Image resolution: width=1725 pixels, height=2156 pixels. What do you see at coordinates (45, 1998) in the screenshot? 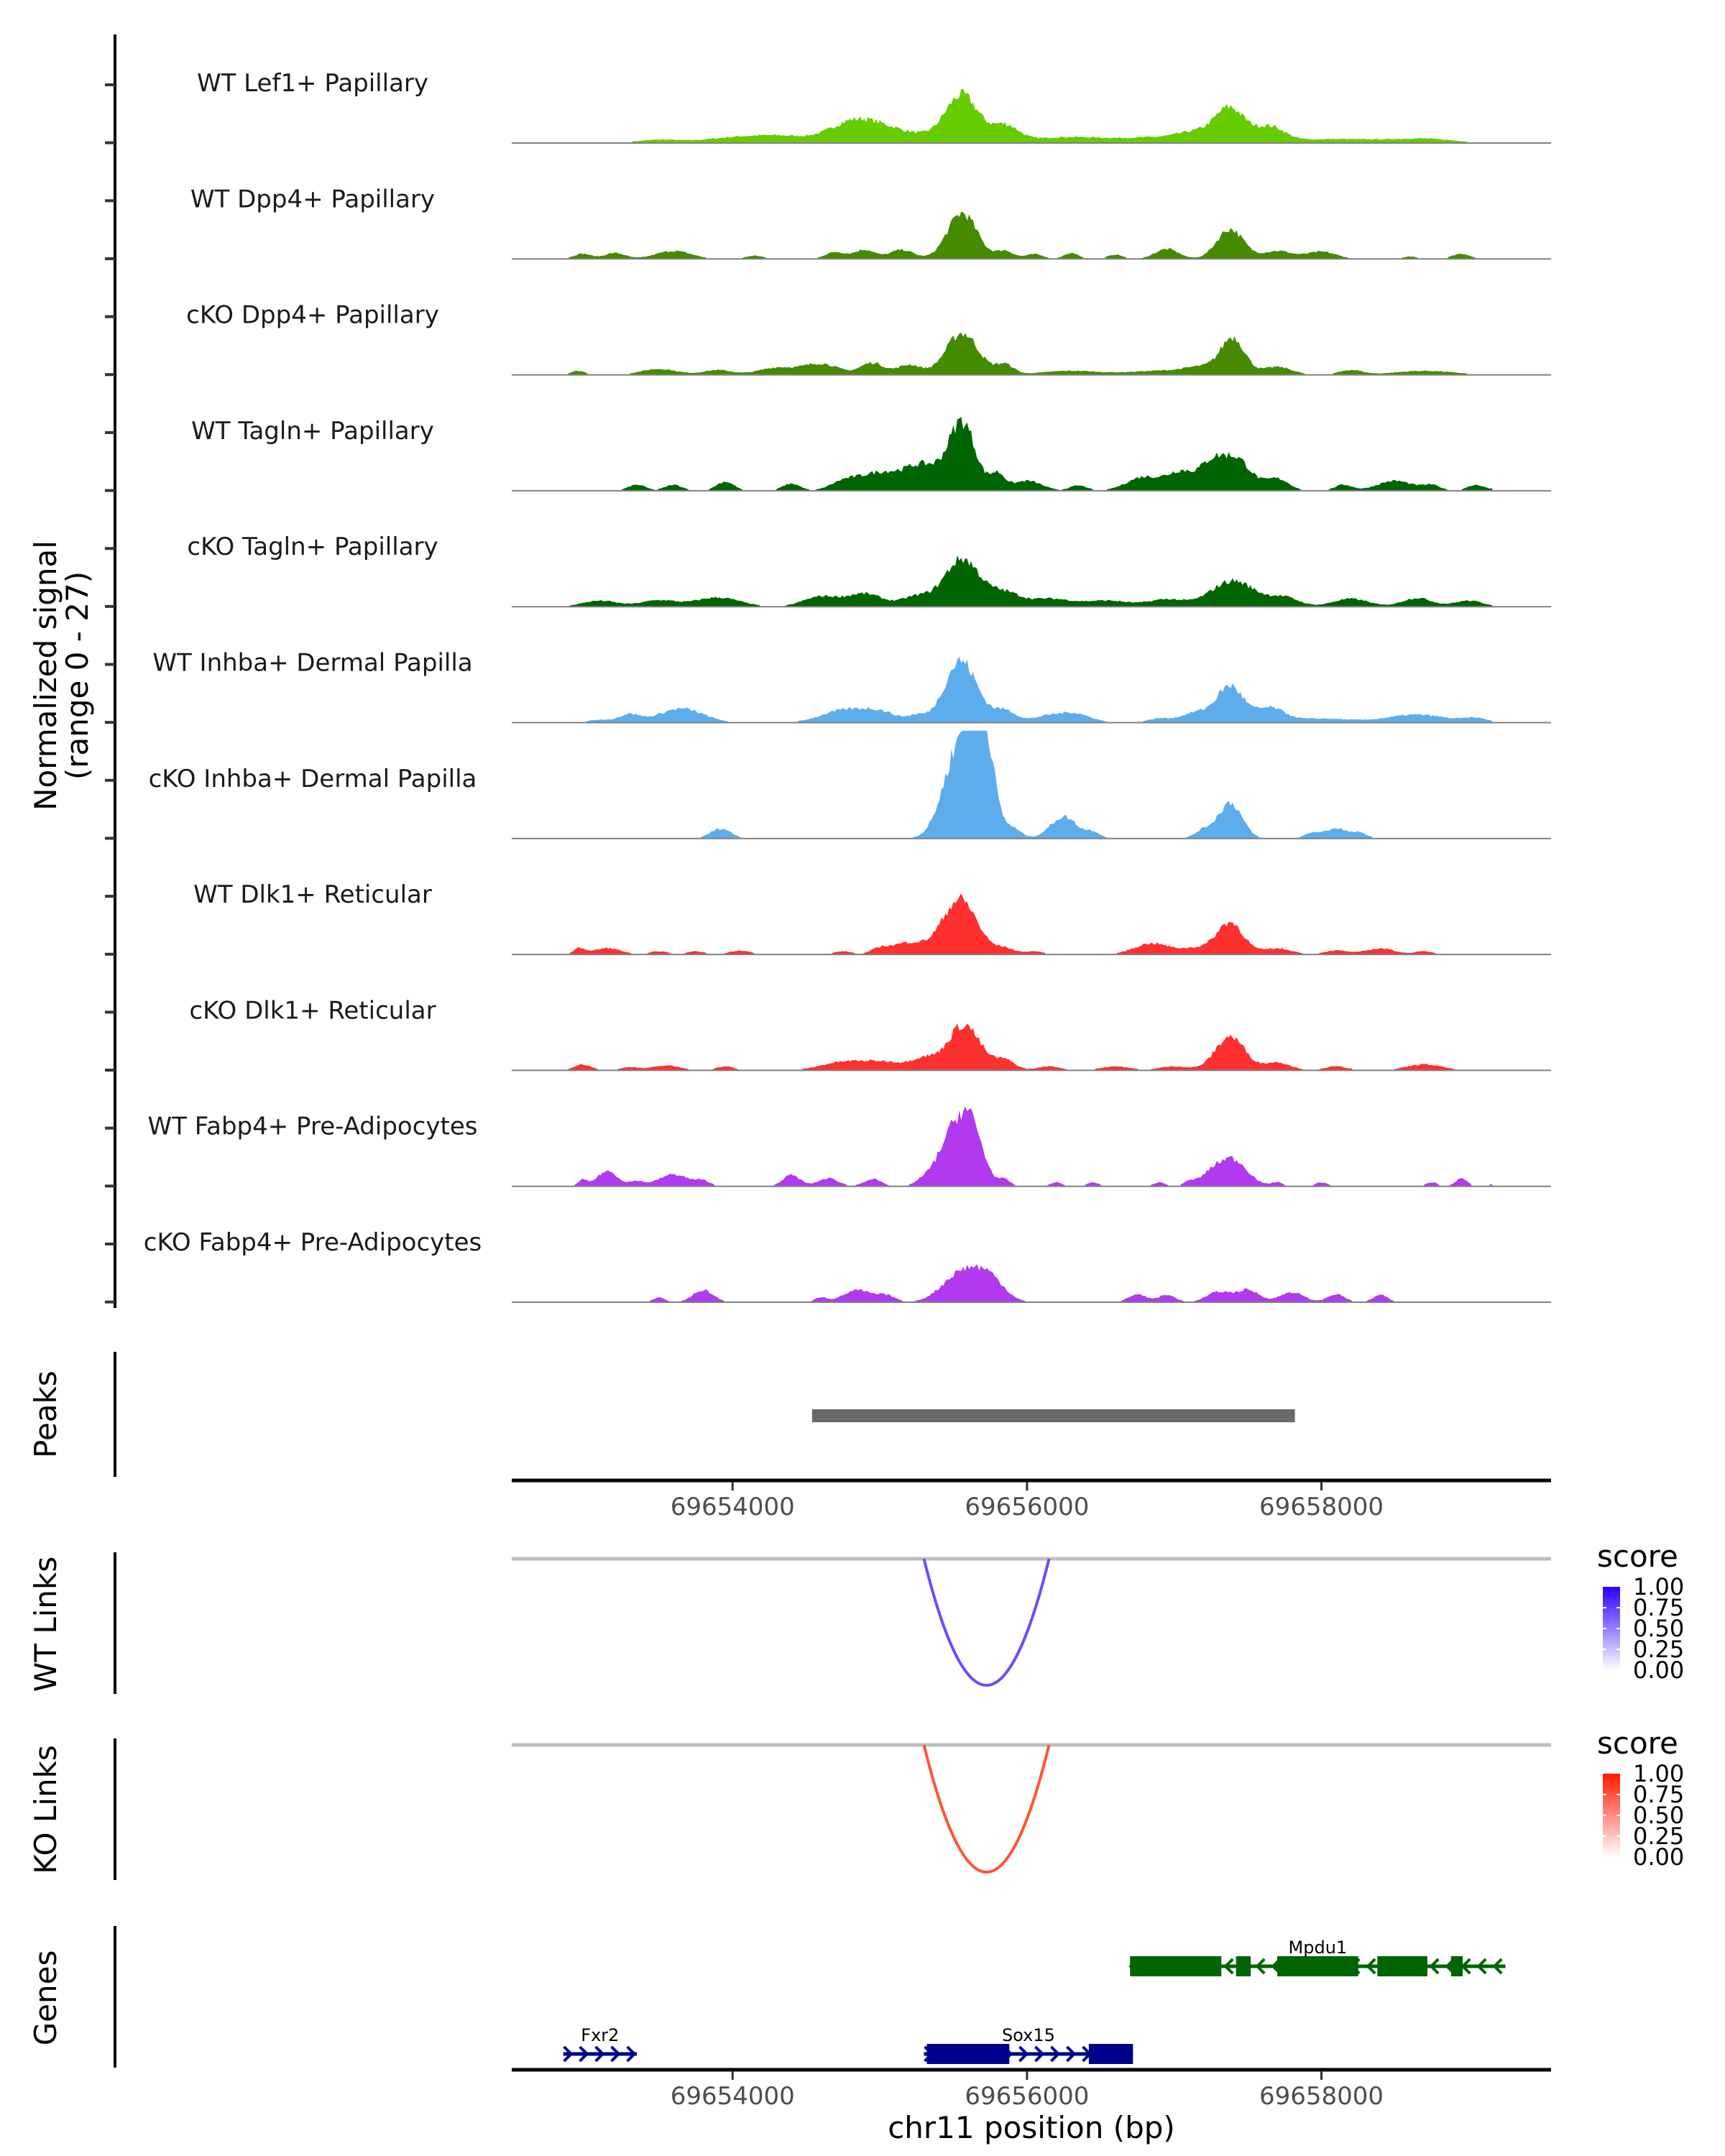
I see `genes-label: Genes` at bounding box center [45, 1998].